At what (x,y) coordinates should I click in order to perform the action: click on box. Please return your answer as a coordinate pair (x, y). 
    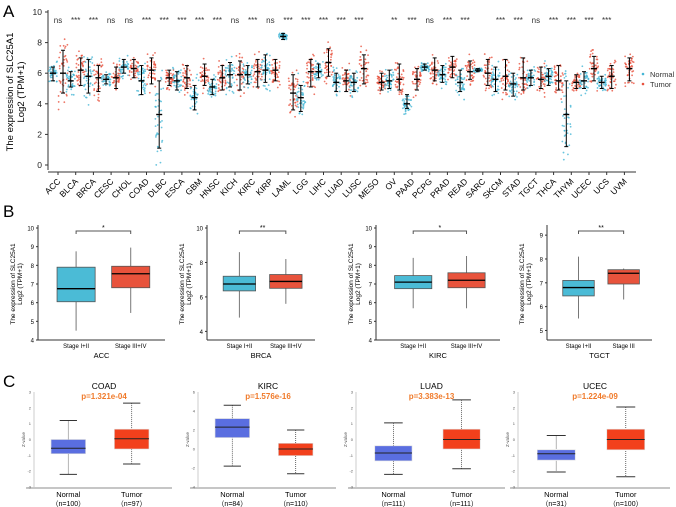
    Looking at the image, I should click on (76, 284).